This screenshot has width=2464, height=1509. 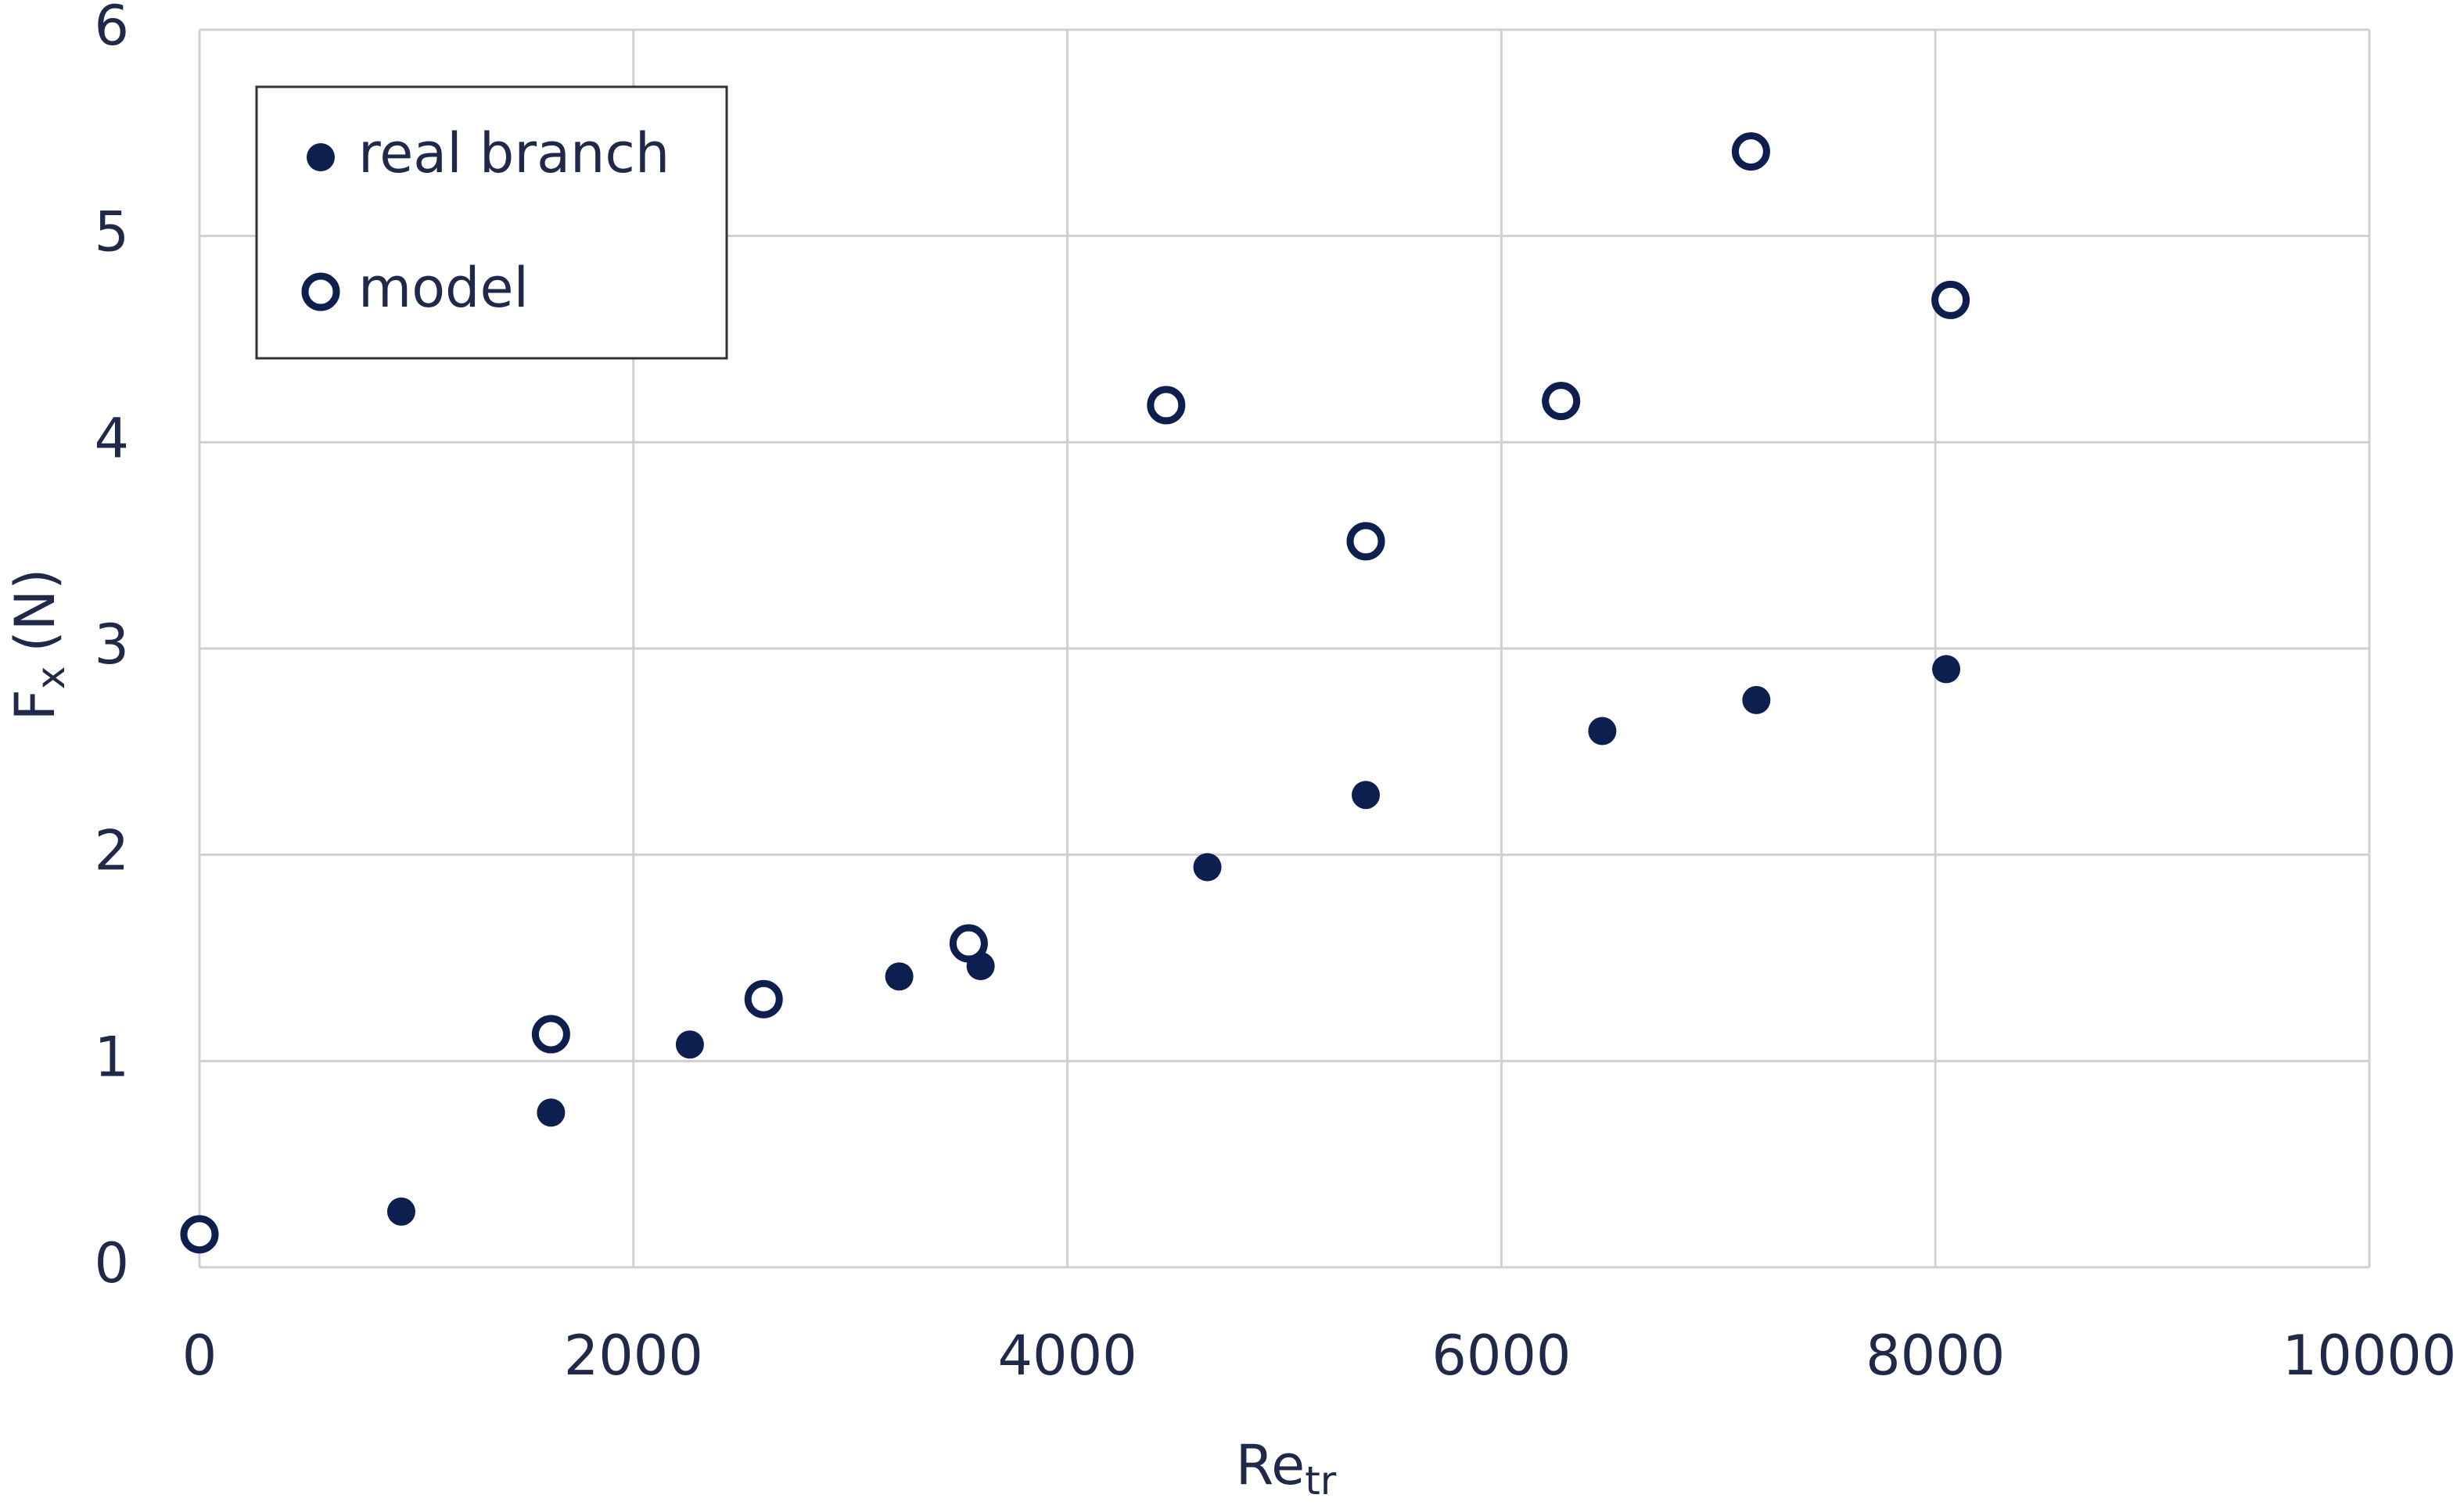 What do you see at coordinates (51, 678) in the screenshot?
I see `y-label-sub: x` at bounding box center [51, 678].